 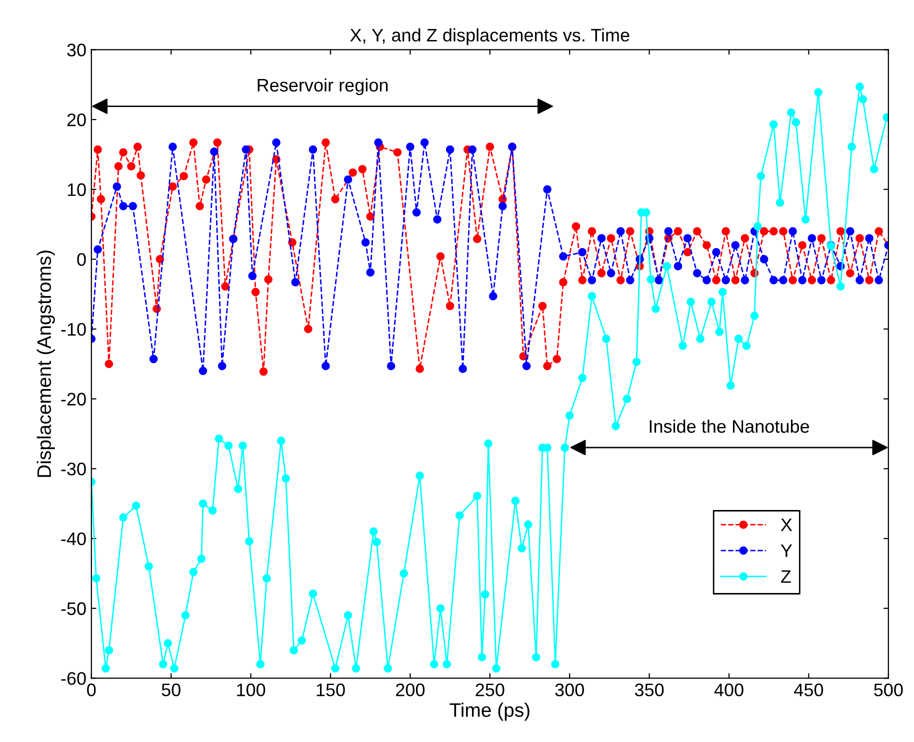 What do you see at coordinates (888, 690) in the screenshot?
I see `x-tick-label: 500` at bounding box center [888, 690].